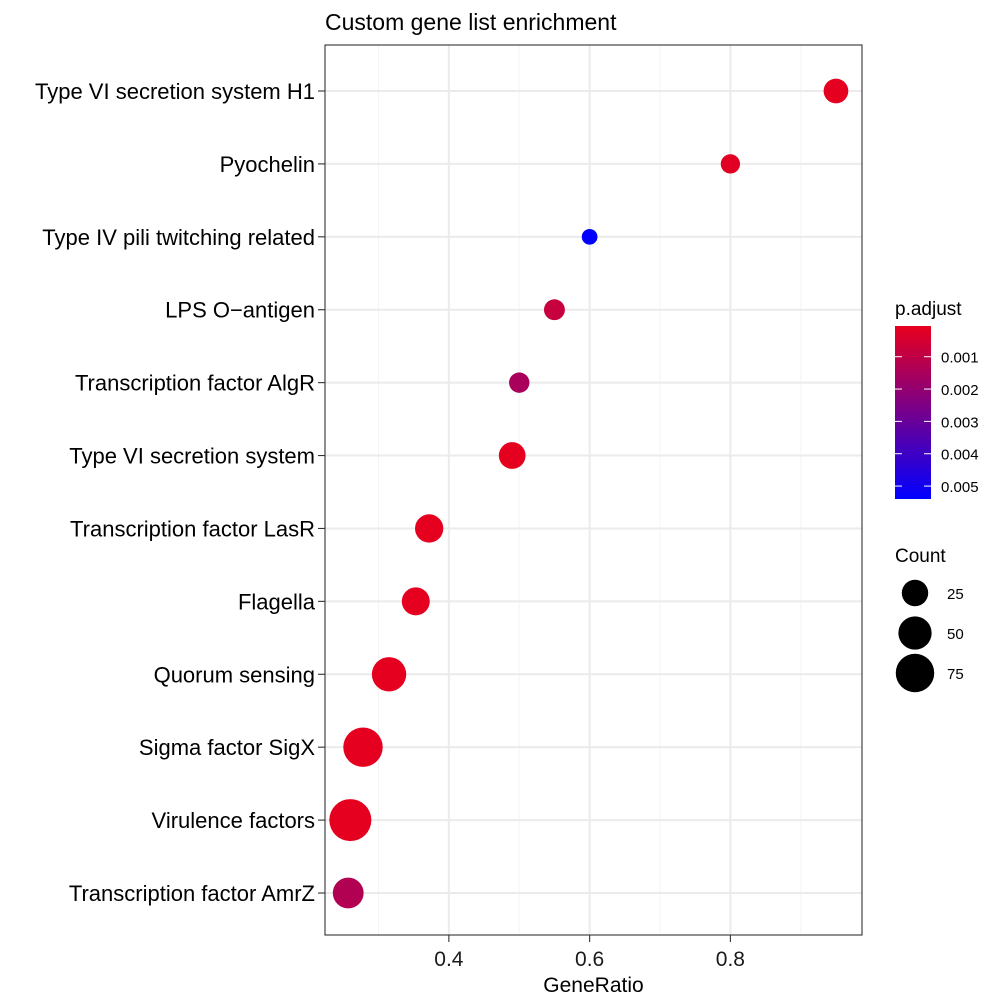  I want to click on x-axis-label: GeneRatio, so click(593, 985).